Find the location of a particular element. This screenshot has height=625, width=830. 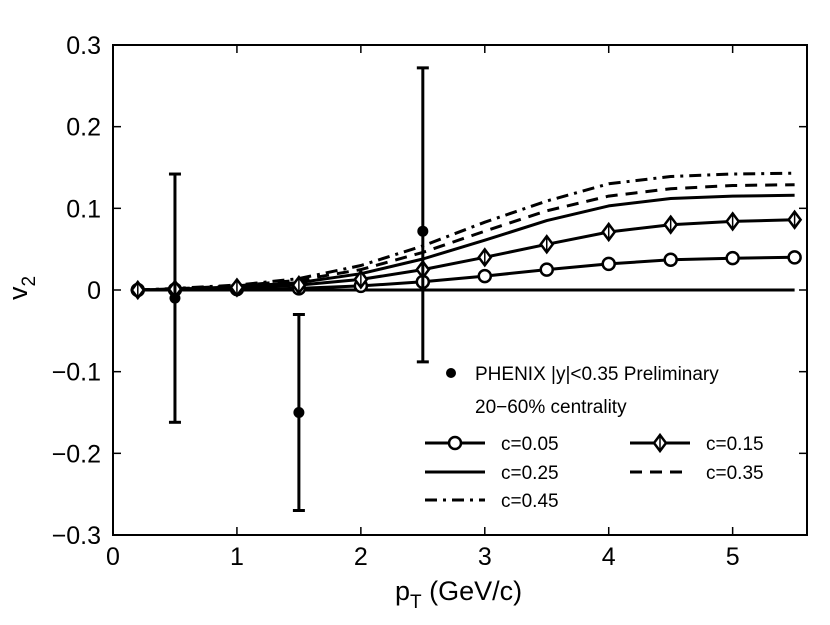

y-tick-label: −0.2 is located at coordinates (76, 454).